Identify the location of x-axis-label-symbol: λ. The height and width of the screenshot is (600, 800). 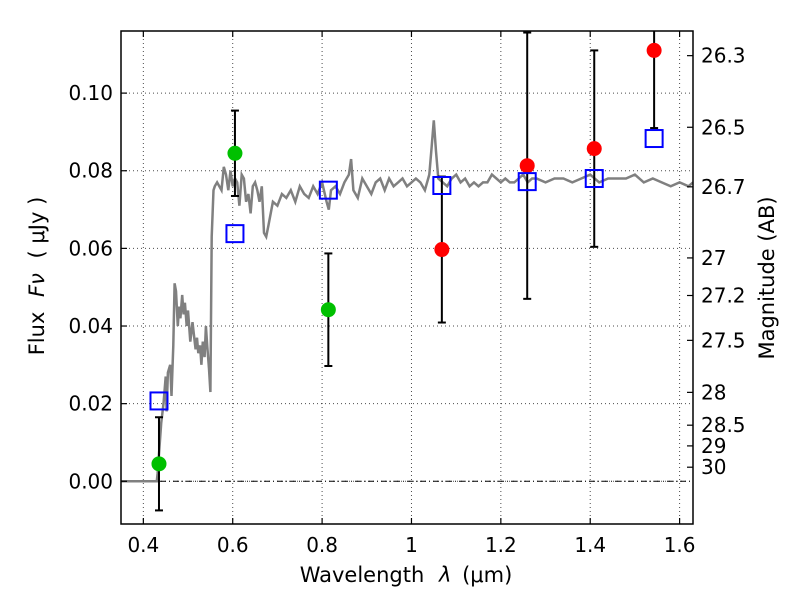
(444, 575).